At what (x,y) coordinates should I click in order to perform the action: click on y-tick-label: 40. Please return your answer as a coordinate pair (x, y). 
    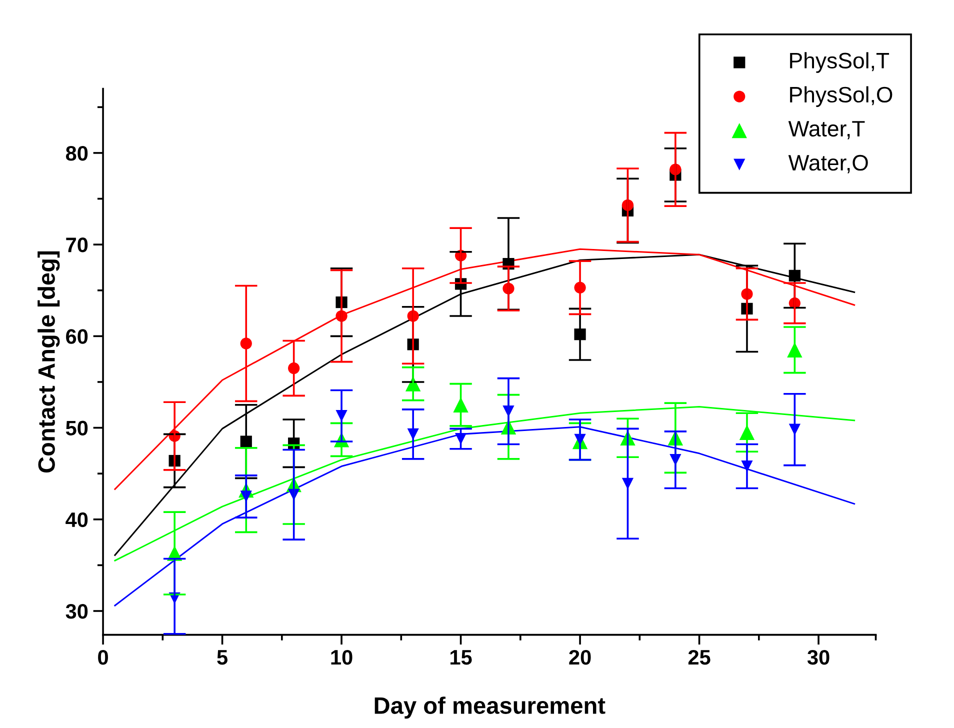
    Looking at the image, I should click on (77, 520).